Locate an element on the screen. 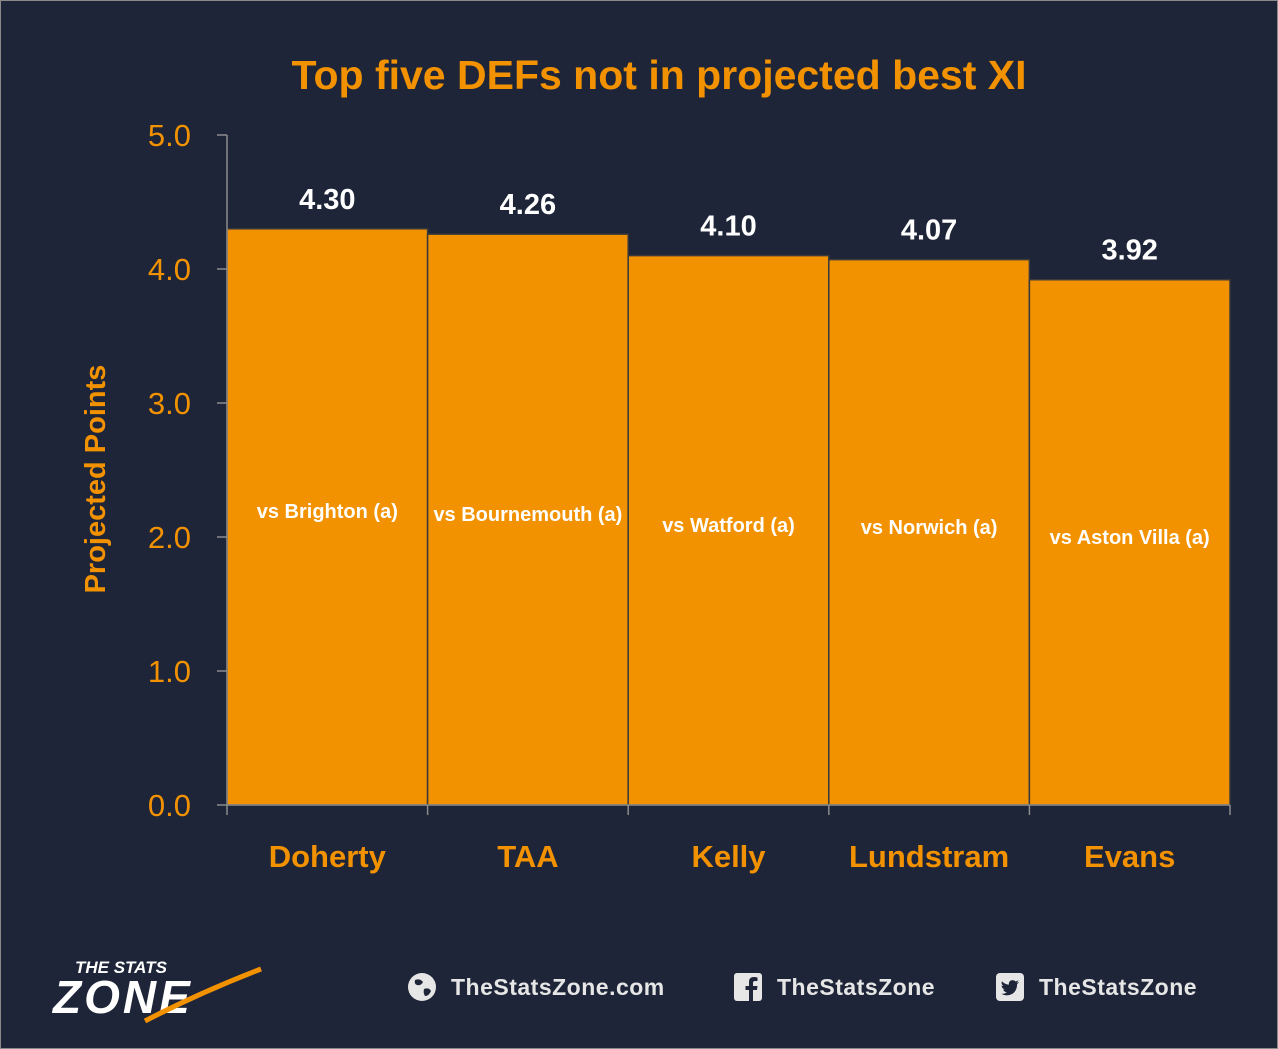 This screenshot has height=1049, width=1278. y-tick-label: 1.0 is located at coordinates (169, 671).